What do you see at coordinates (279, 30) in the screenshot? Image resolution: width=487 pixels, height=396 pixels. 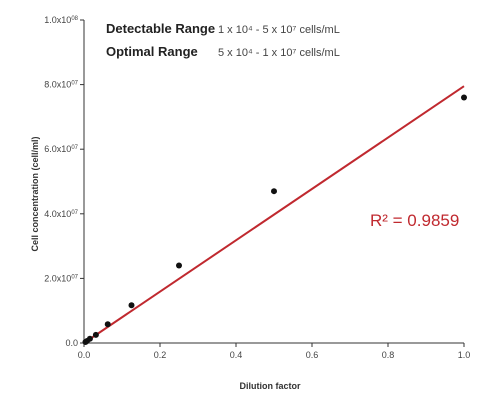 I see `detectable-range-value: 1 x 10⁴ - 5 x 10⁷ cells/mL` at bounding box center [279, 30].